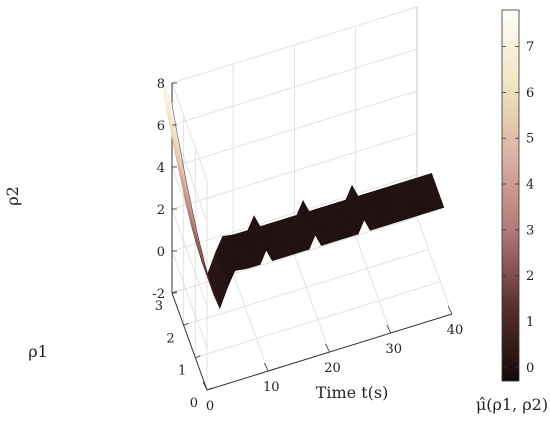 This screenshot has width=550, height=424. I want to click on colorbar-tick-label: 0, so click(530, 368).